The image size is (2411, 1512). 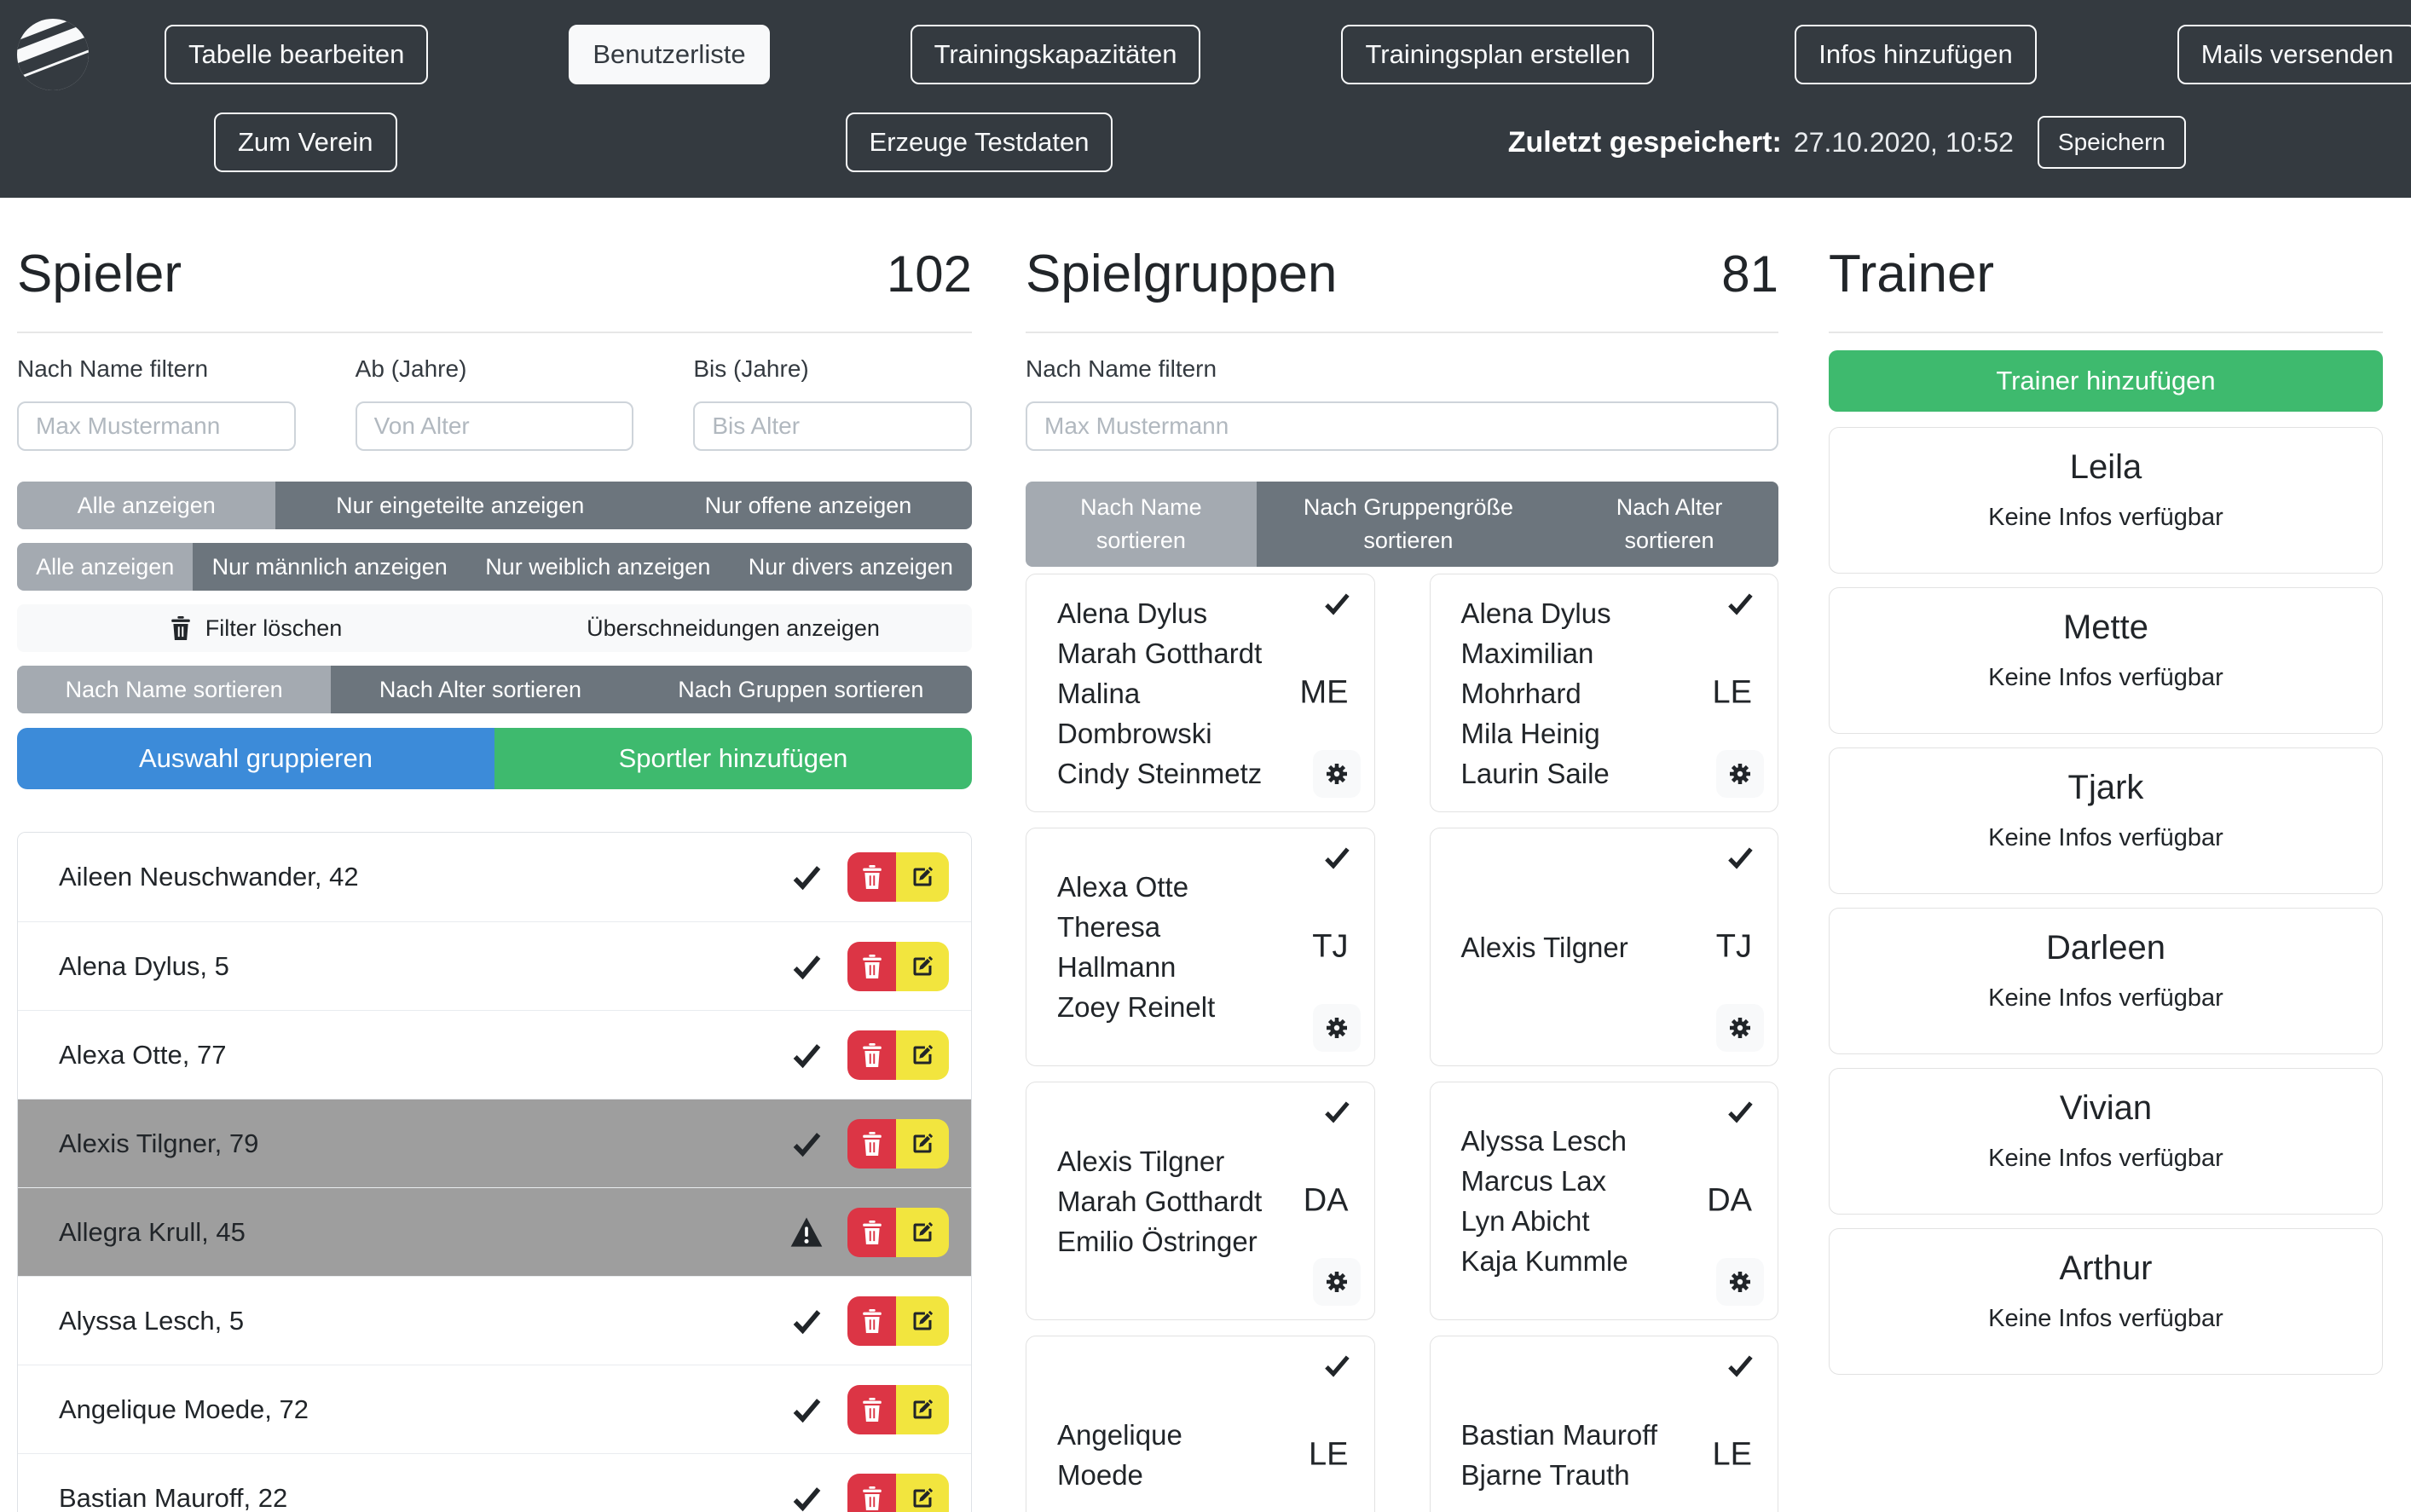 What do you see at coordinates (807, 1232) in the screenshot?
I see `warning-icon` at bounding box center [807, 1232].